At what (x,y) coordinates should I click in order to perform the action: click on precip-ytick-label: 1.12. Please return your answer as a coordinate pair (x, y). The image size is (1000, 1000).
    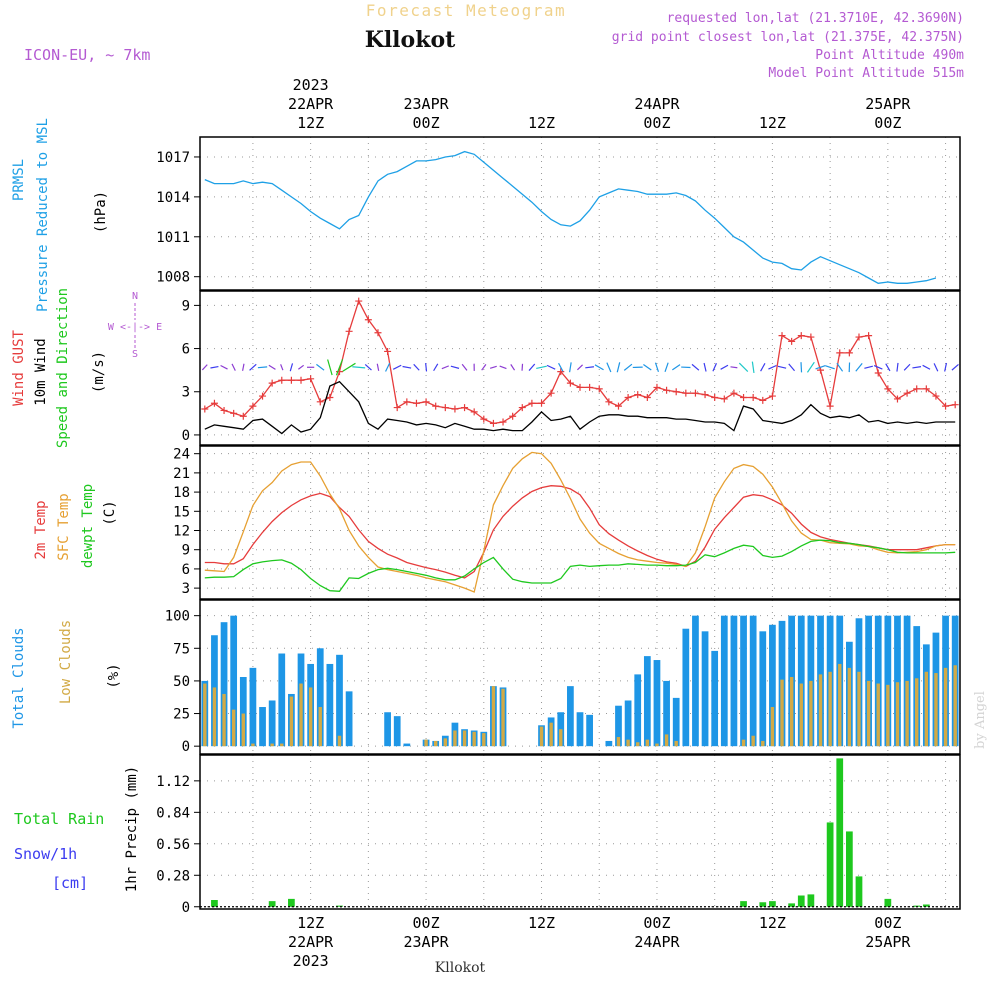
    Looking at the image, I should click on (173, 782).